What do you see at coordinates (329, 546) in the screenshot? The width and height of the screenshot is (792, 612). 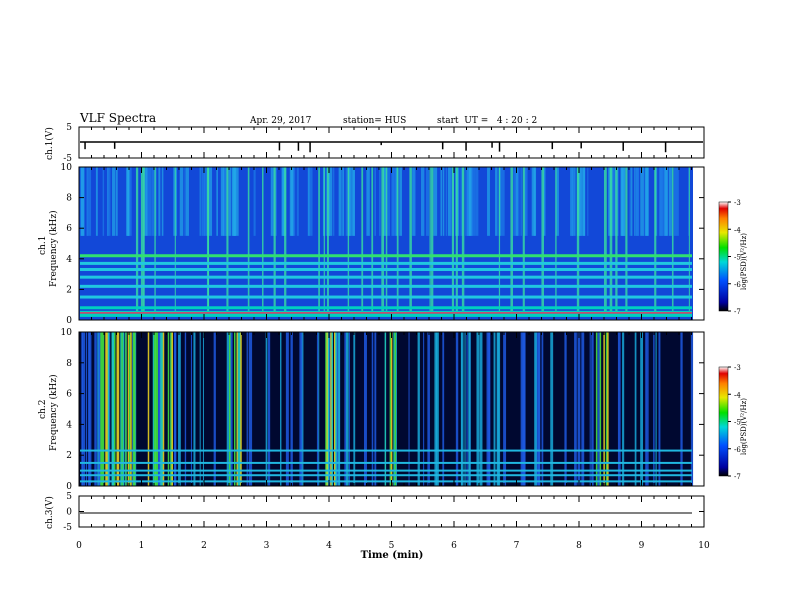 I see `x-ticklabel: 4` at bounding box center [329, 546].